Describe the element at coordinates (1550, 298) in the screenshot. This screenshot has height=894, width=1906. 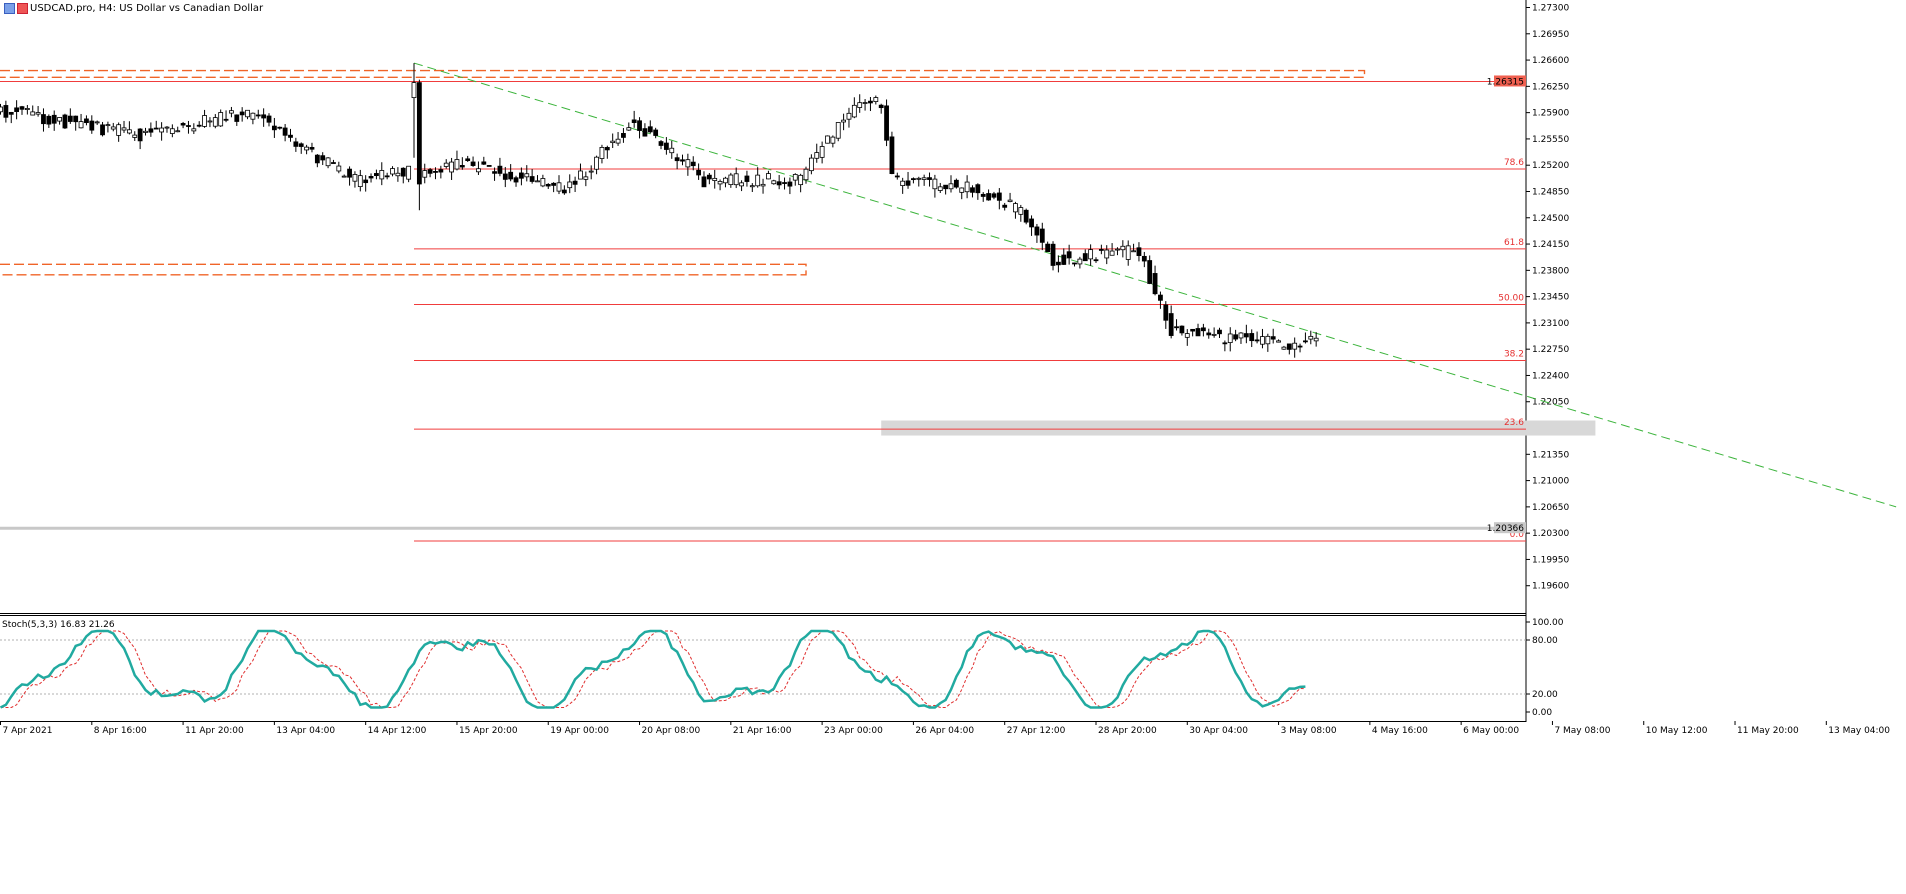
I see `price-tick-label: 1.23450` at that location.